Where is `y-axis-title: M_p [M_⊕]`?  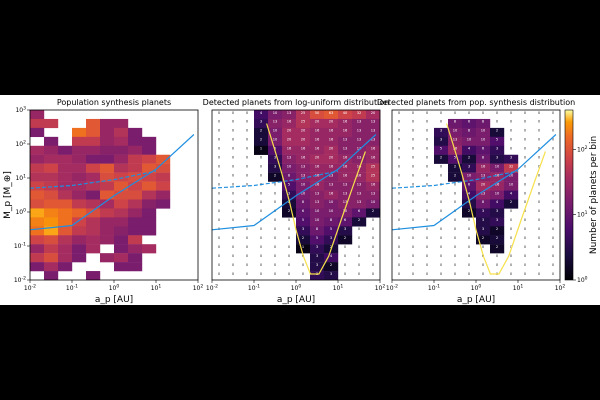
y-axis-title: M_p [M_⊕] is located at coordinates (8, 195).